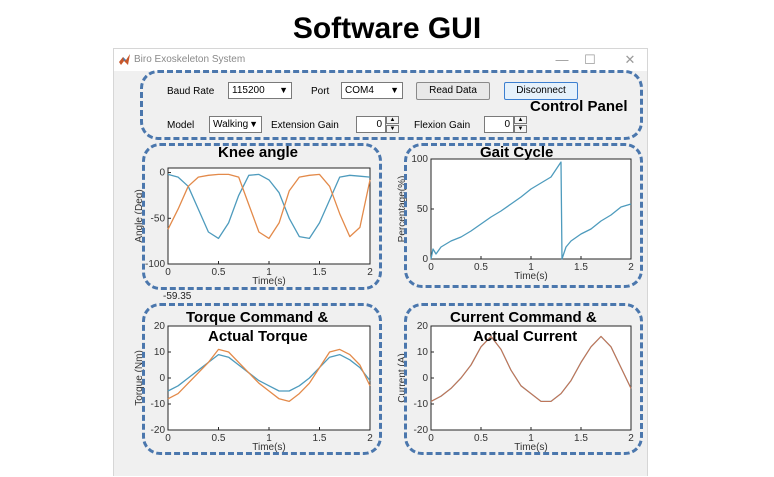 The image size is (774, 477). Describe the element at coordinates (177, 296) in the screenshot. I see `cursor-value-readout: -59.35` at that location.